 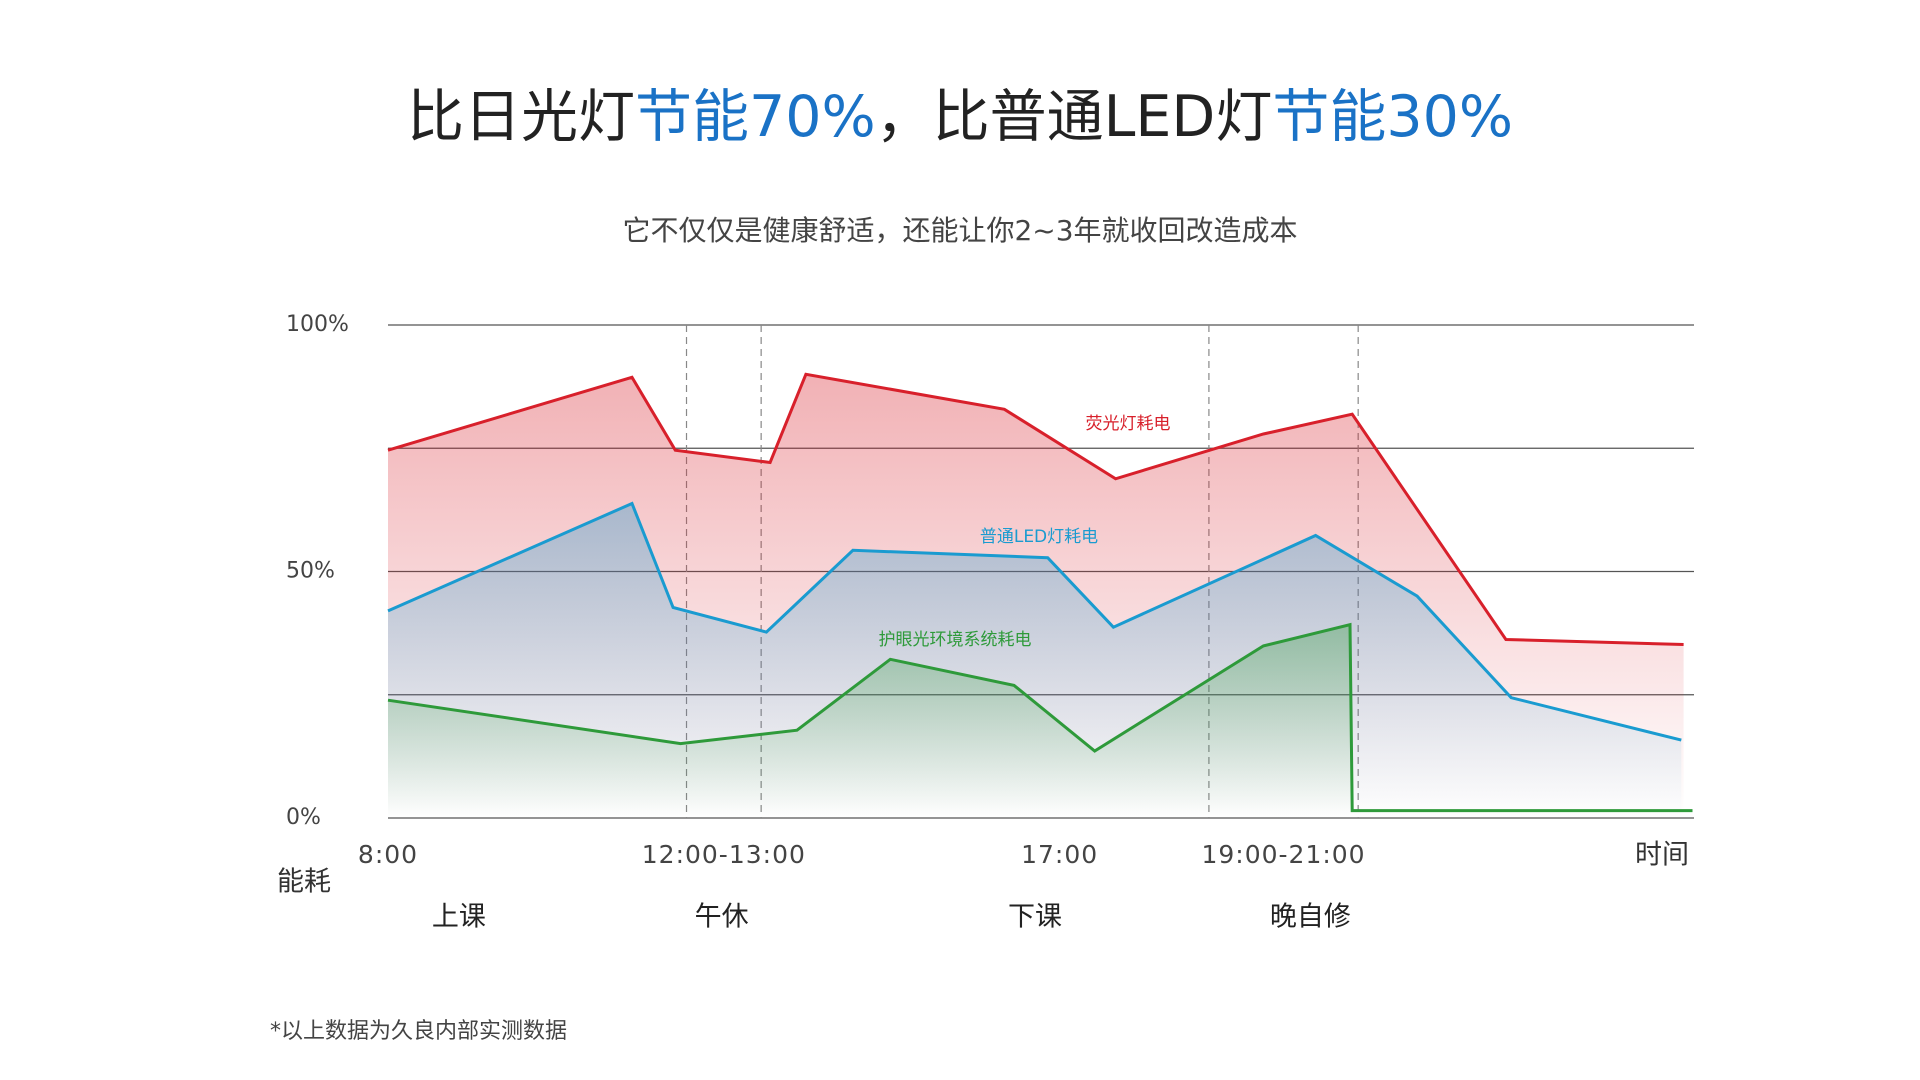 What do you see at coordinates (1059, 854) in the screenshot?
I see `x-tick-label: 17:00` at bounding box center [1059, 854].